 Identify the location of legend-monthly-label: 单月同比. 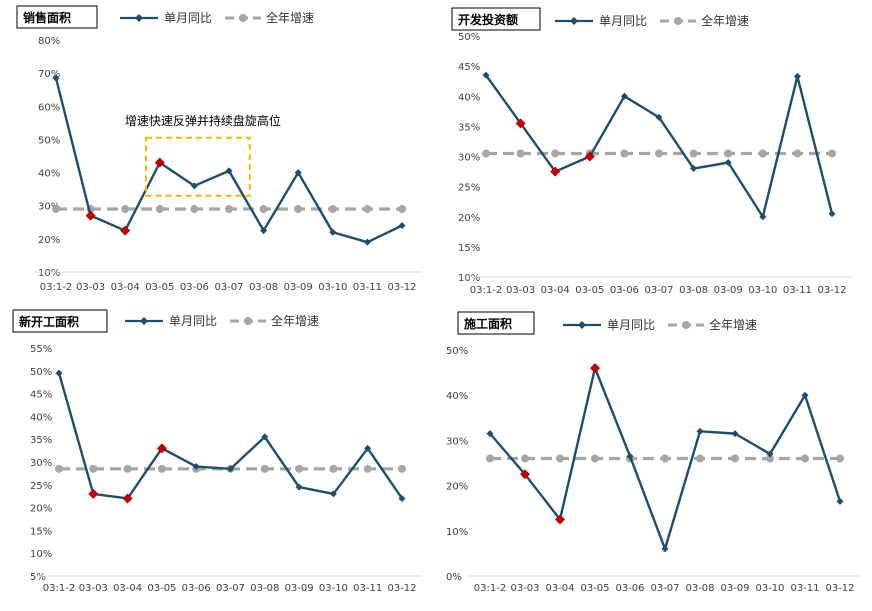
(193, 321).